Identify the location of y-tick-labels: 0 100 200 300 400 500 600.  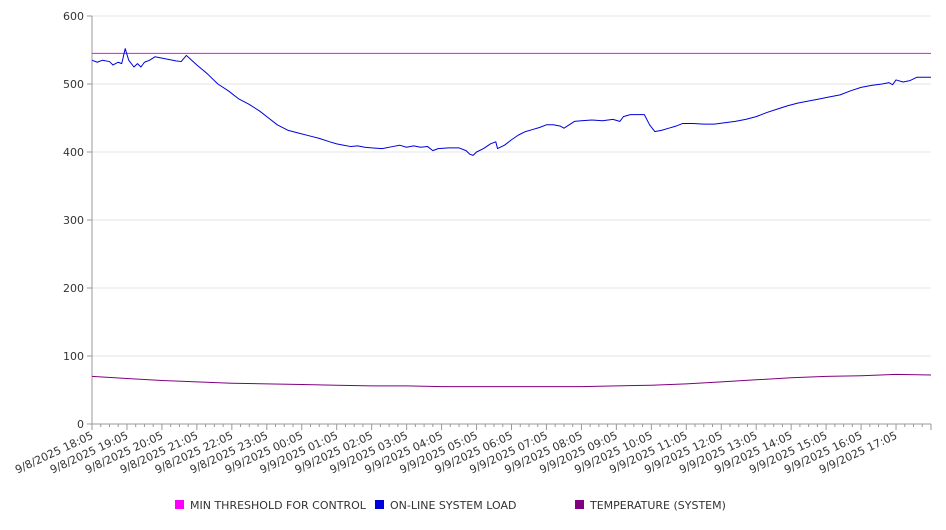
(73, 220).